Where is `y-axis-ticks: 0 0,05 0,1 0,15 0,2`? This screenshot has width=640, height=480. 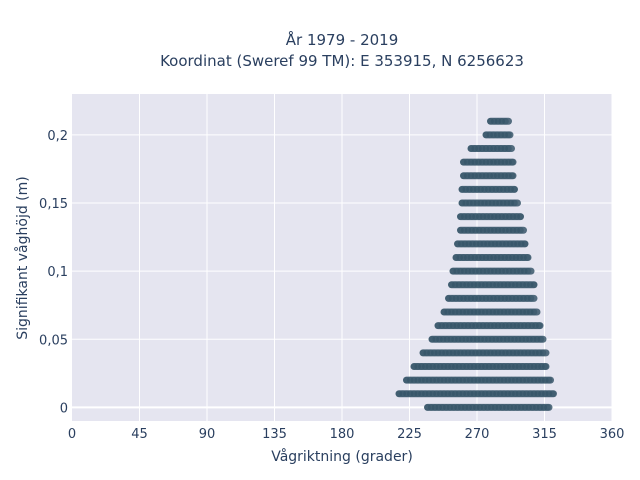
y-axis-ticks: 0 0,05 0,1 0,15 0,2 is located at coordinates (53, 273).